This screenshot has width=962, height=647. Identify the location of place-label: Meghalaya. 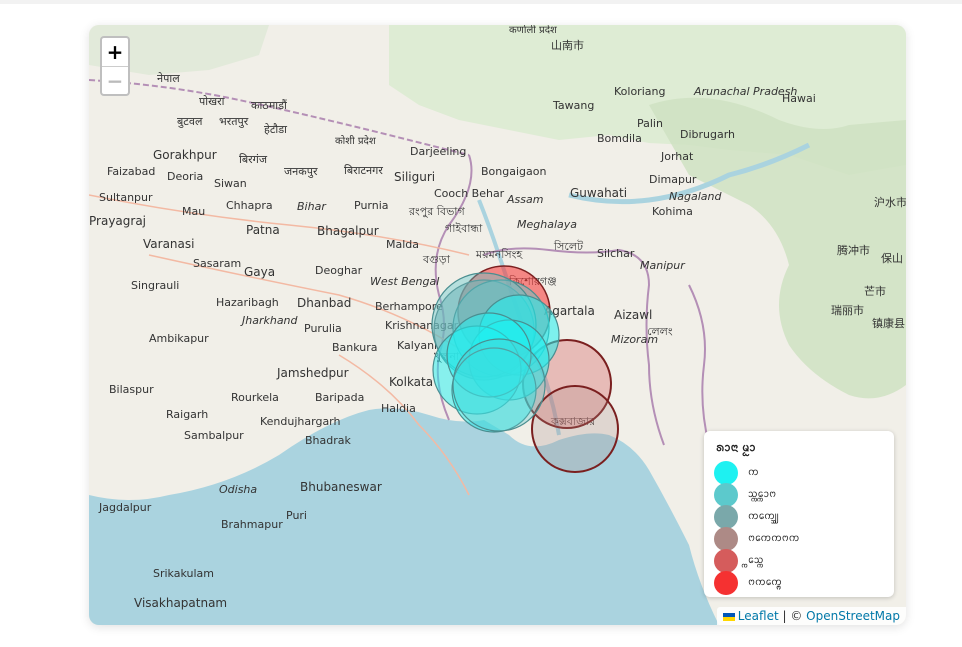
(547, 224).